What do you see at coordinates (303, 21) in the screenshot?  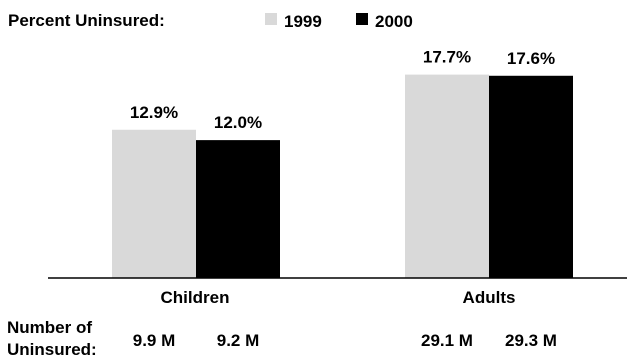 I see `legend-label-1999: 1999` at bounding box center [303, 21].